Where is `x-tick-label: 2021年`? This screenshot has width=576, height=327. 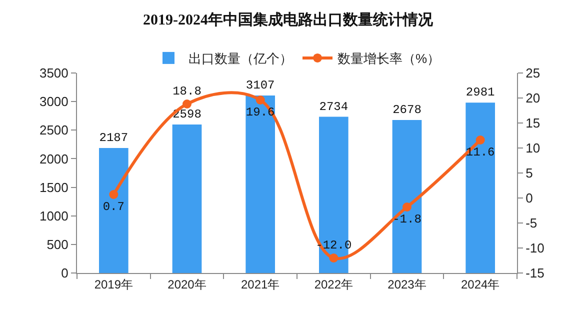 x-tick-label: 2021年 is located at coordinates (260, 284).